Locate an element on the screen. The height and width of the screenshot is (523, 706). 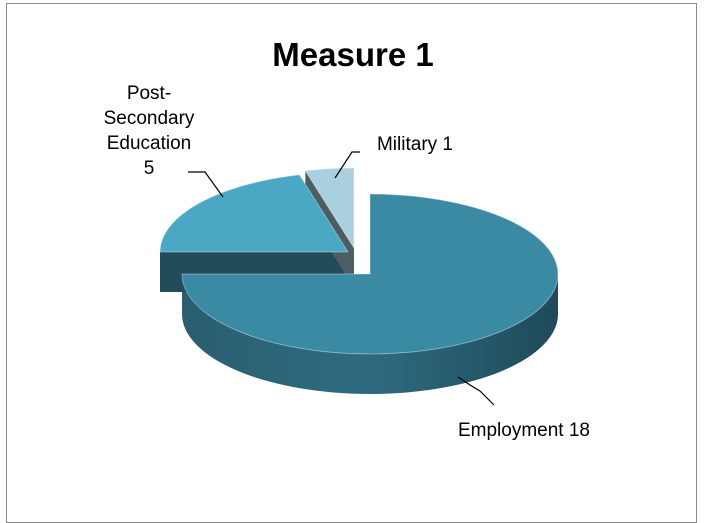
data-label: Employment 18 is located at coordinates (524, 430).